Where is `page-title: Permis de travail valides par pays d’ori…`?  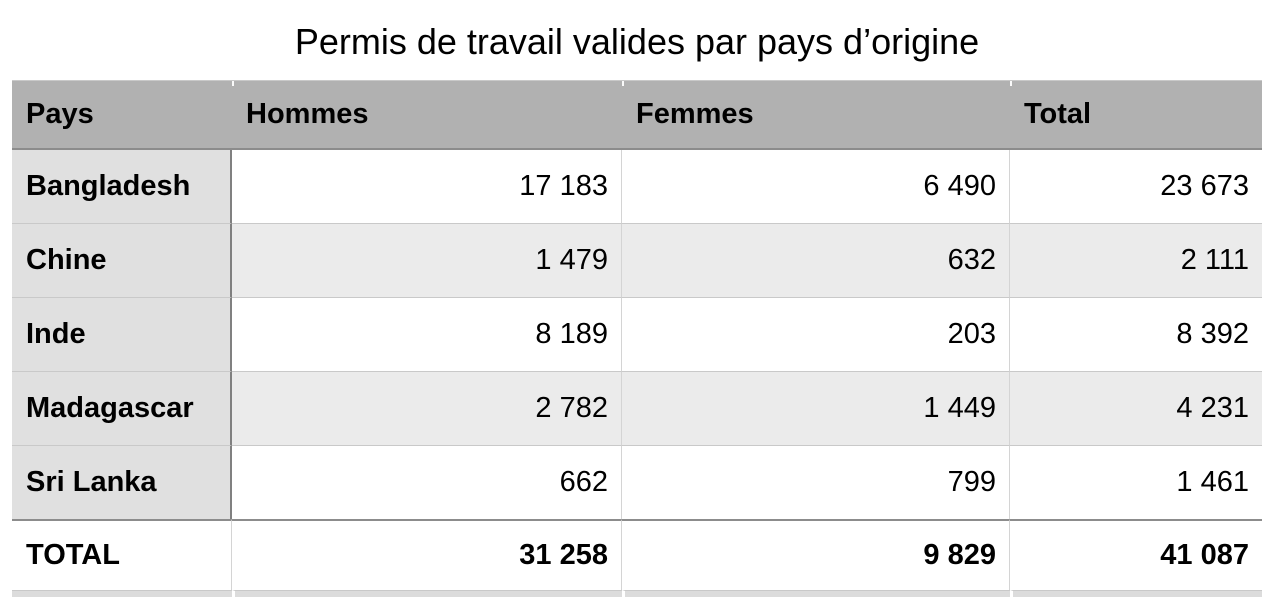 page-title: Permis de travail valides par pays d’ori… is located at coordinates (637, 41).